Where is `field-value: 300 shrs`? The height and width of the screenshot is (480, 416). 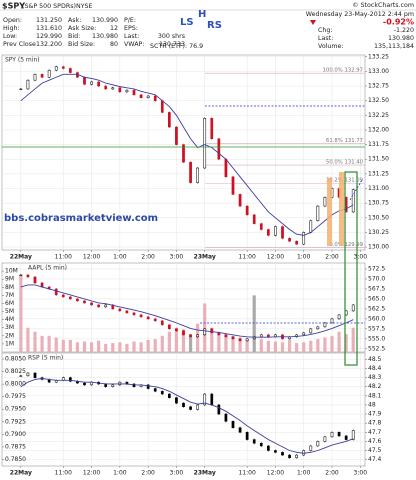 field-value: 300 shrs is located at coordinates (171, 36).